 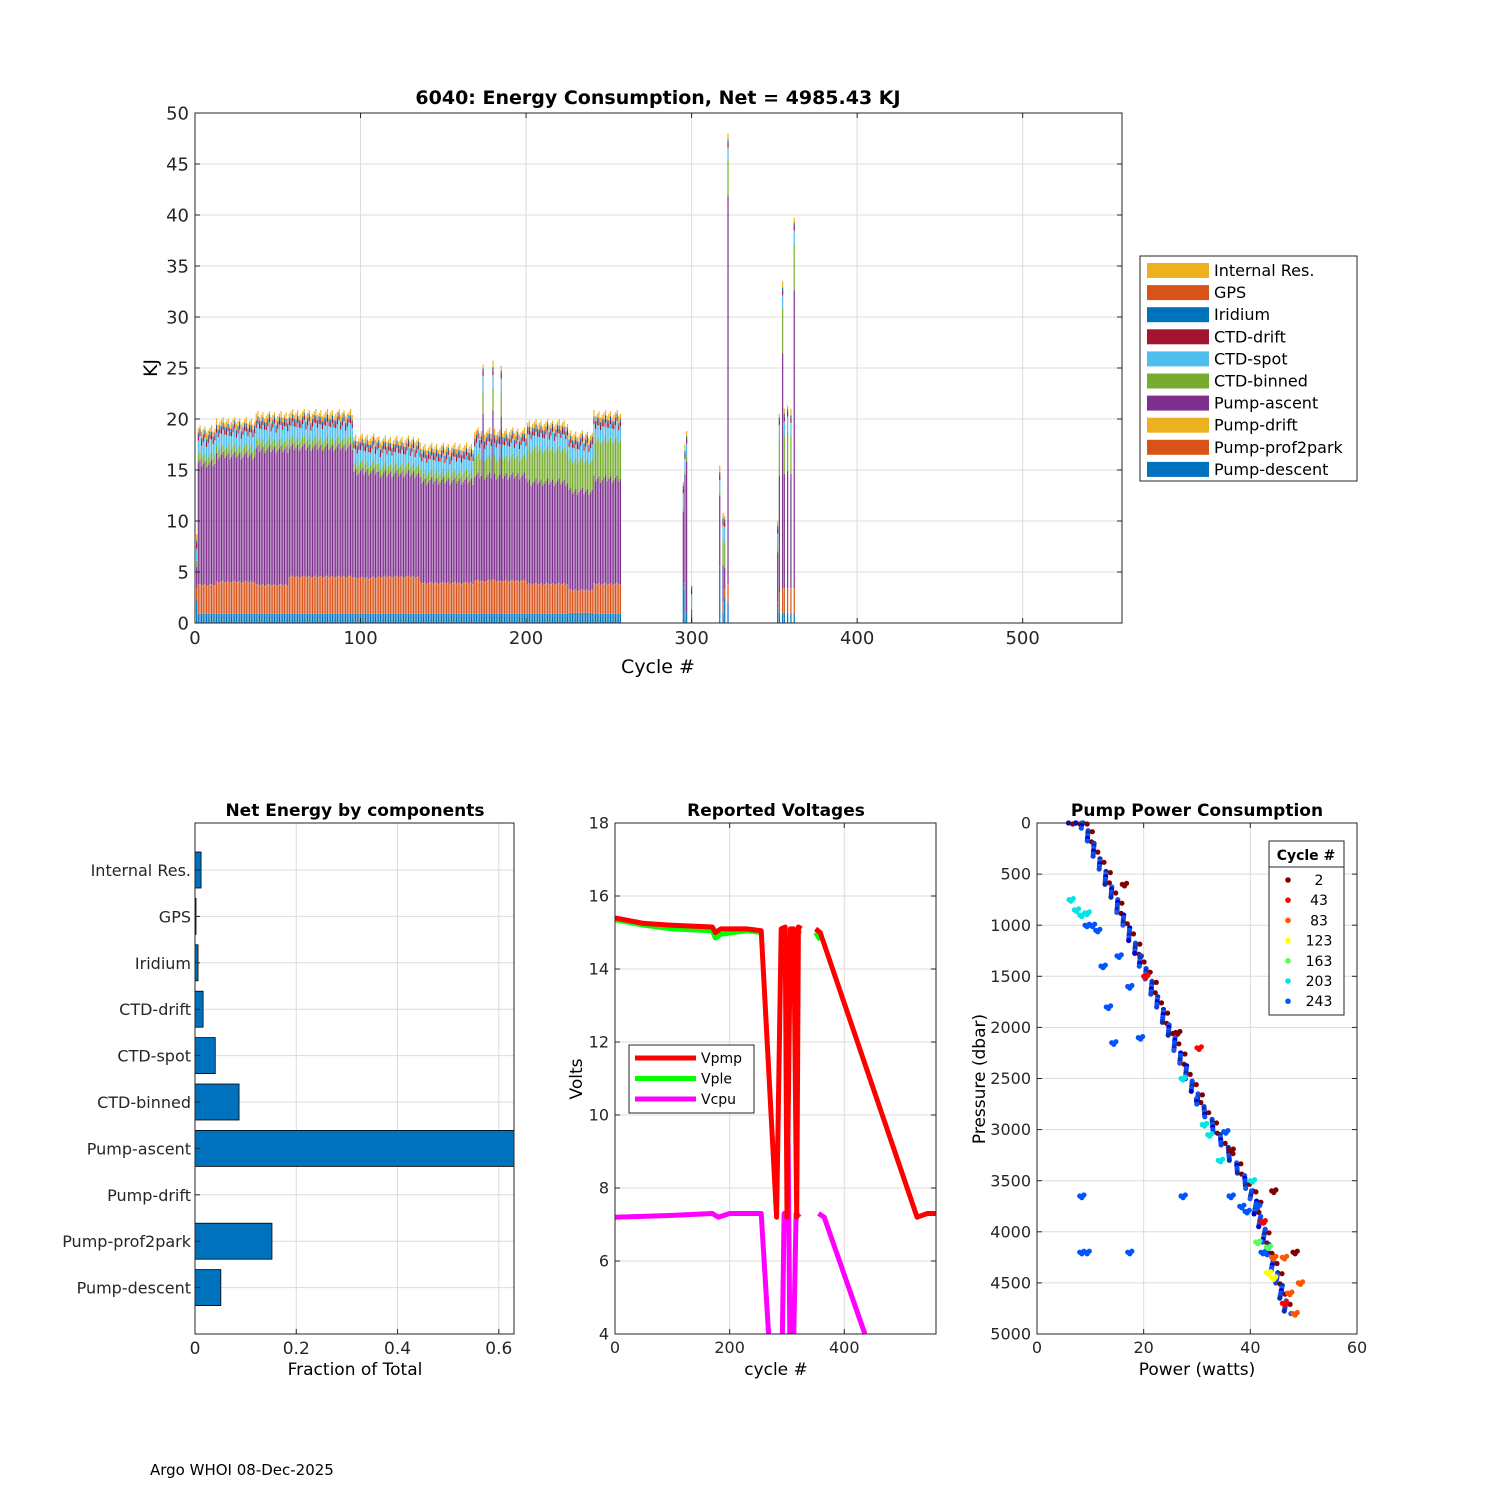 What do you see at coordinates (1197, 811) in the screenshot?
I see `pump-title: Pump Power Consumption` at bounding box center [1197, 811].